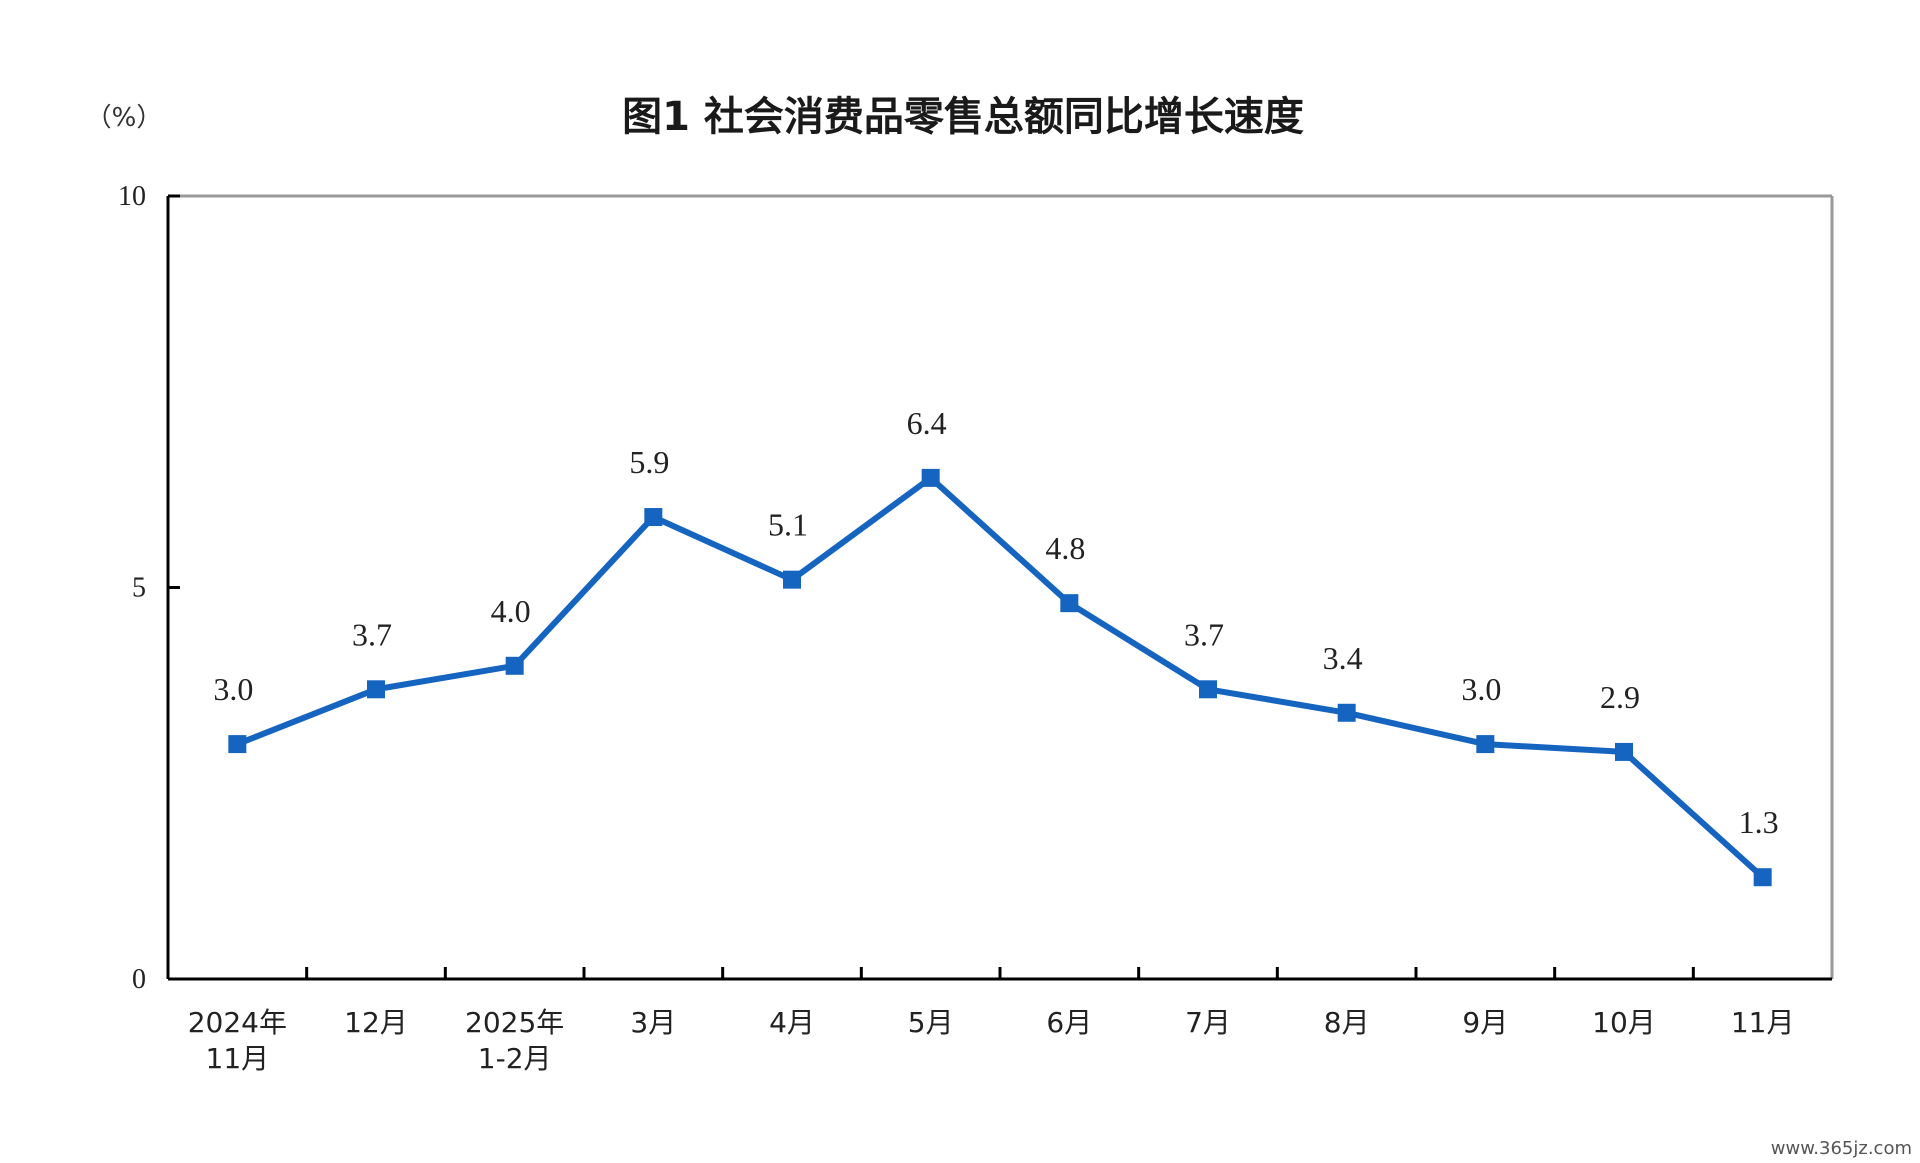 Image resolution: width=1920 pixels, height=1163 pixels. What do you see at coordinates (511, 611) in the screenshot?
I see `data-label: 4.0` at bounding box center [511, 611].